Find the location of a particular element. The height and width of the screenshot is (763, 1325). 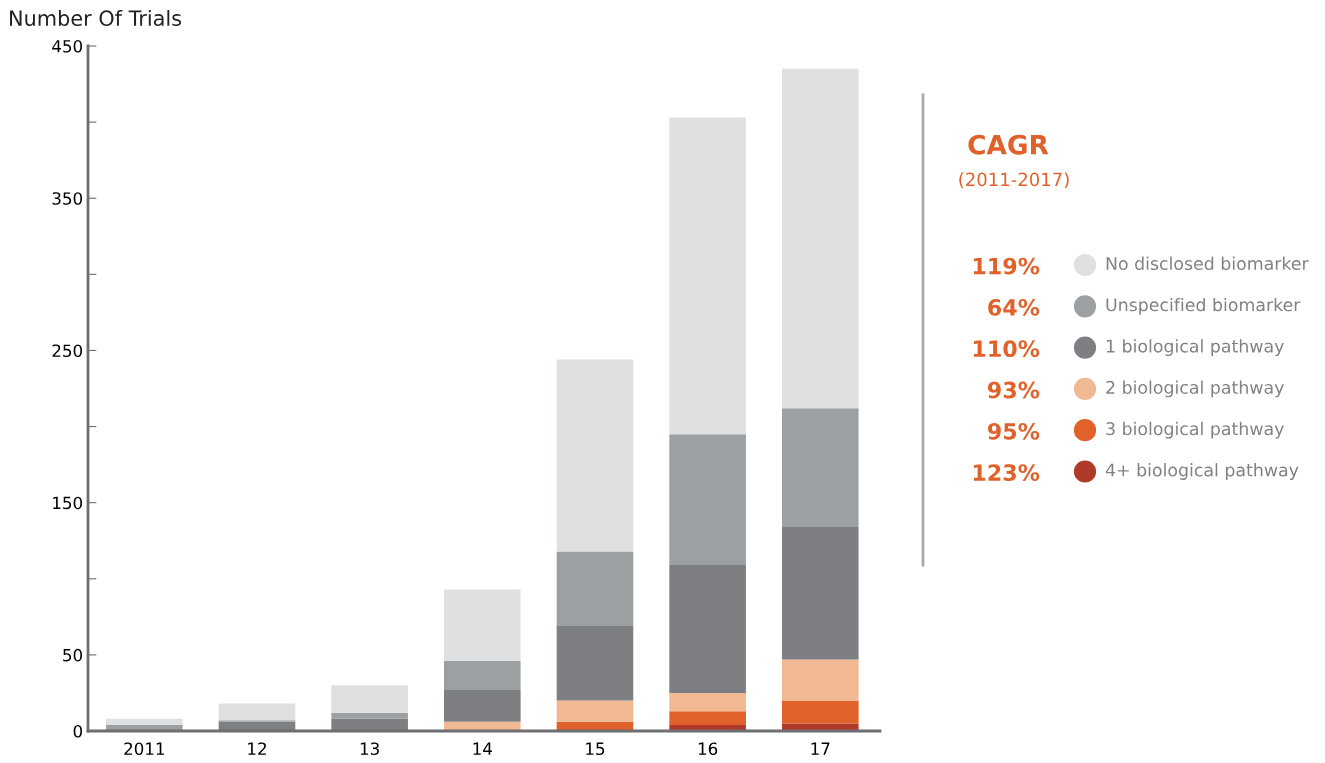

y-tick-label: 150 is located at coordinates (68, 503).